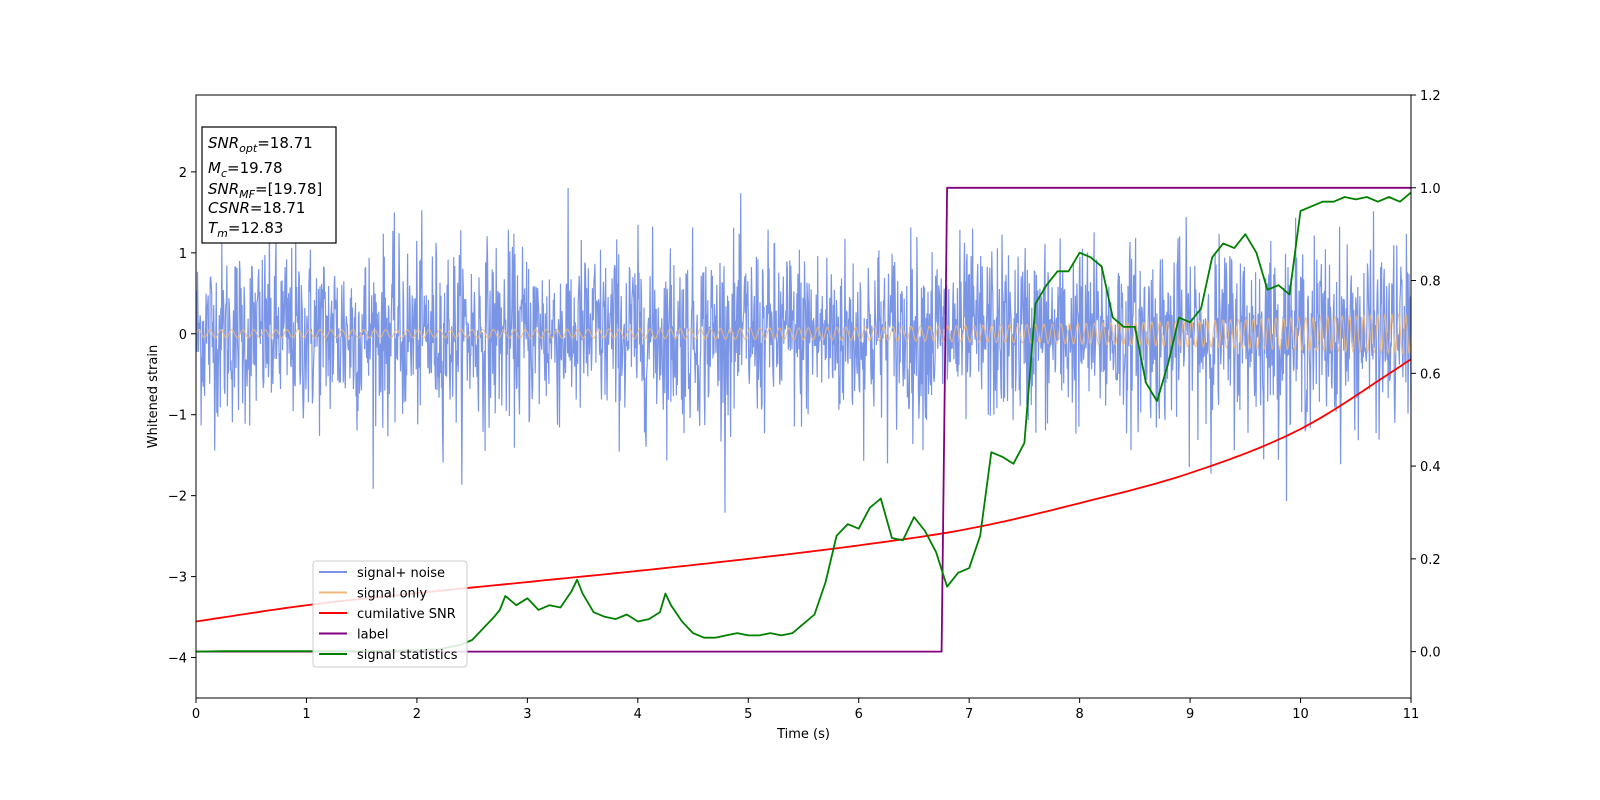 The width and height of the screenshot is (1600, 800). I want to click on signal-only-line, so click(803, 333).